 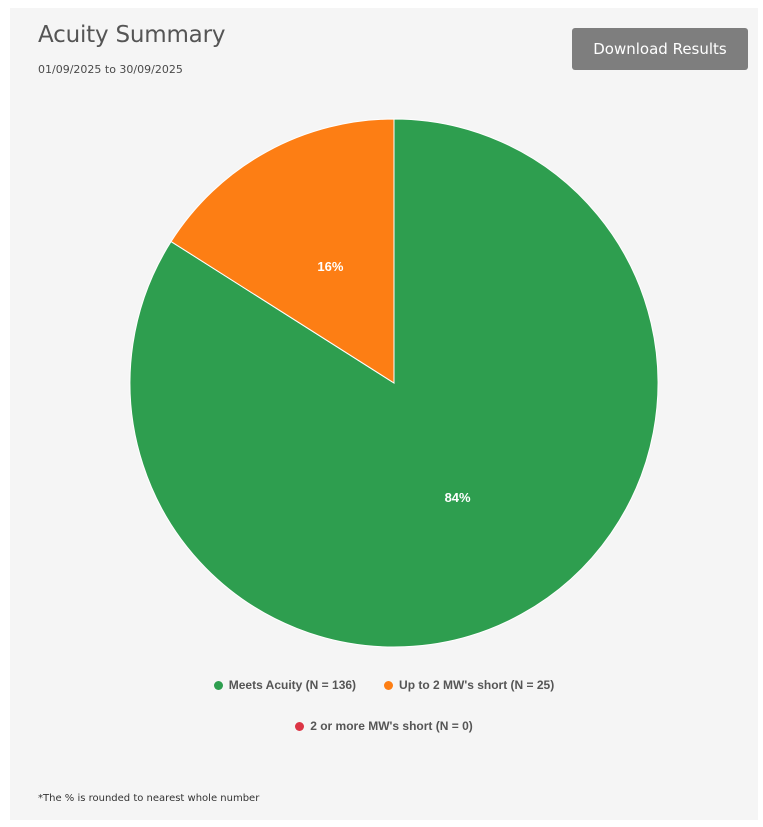 I want to click on legend-item-meets-acuity: Meets Acuity (N = 136), so click(x=285, y=685).